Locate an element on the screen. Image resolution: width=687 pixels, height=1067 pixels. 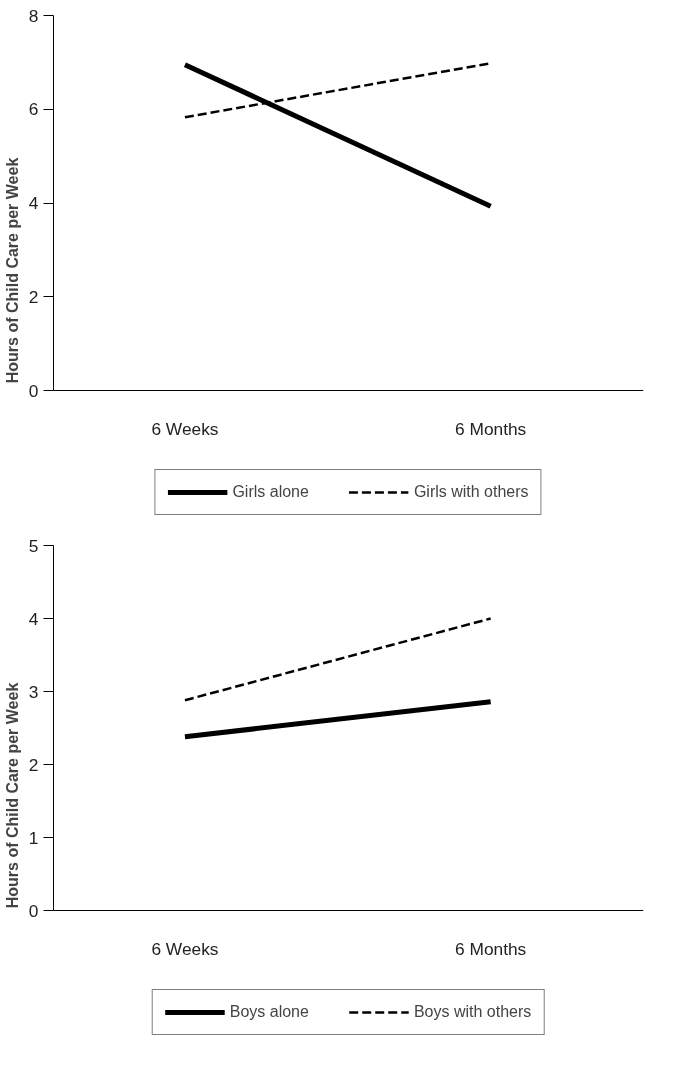
legend-label: Boys alone is located at coordinates (269, 1012).